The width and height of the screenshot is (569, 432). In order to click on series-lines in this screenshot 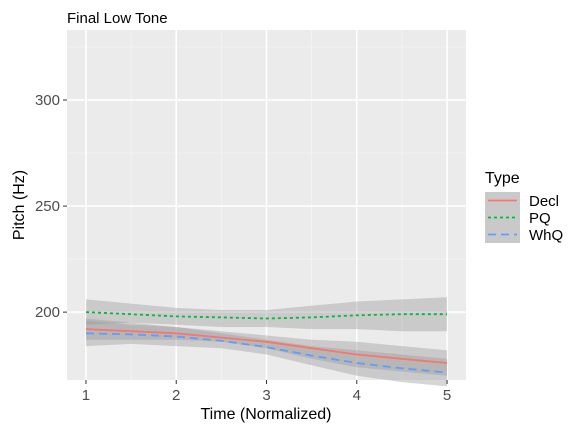, I will do `click(266, 342)`.